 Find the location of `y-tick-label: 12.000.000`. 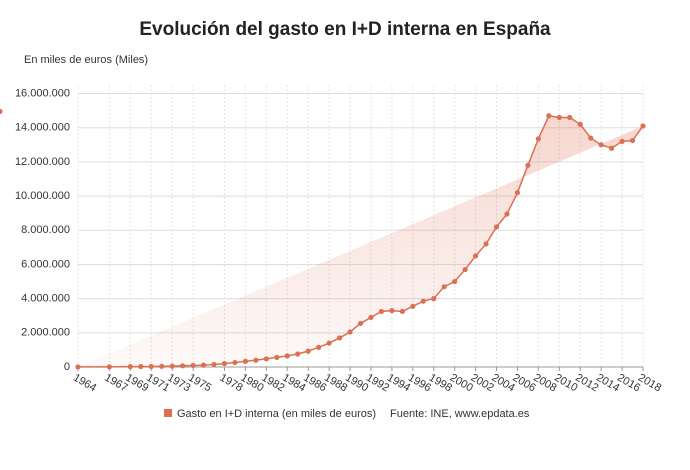

y-tick-label: 12.000.000 is located at coordinates (42, 162).